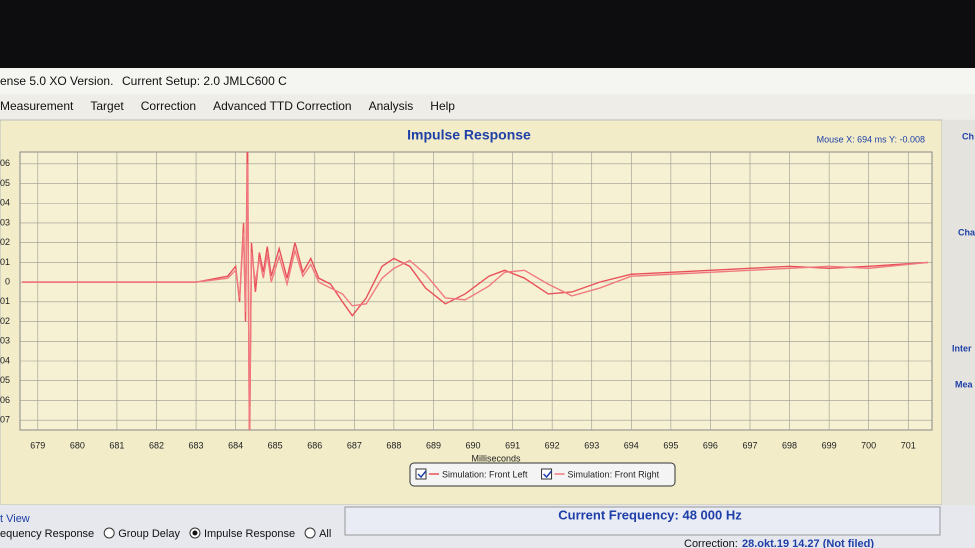  I want to click on x-tick-label: 700, so click(868, 445).